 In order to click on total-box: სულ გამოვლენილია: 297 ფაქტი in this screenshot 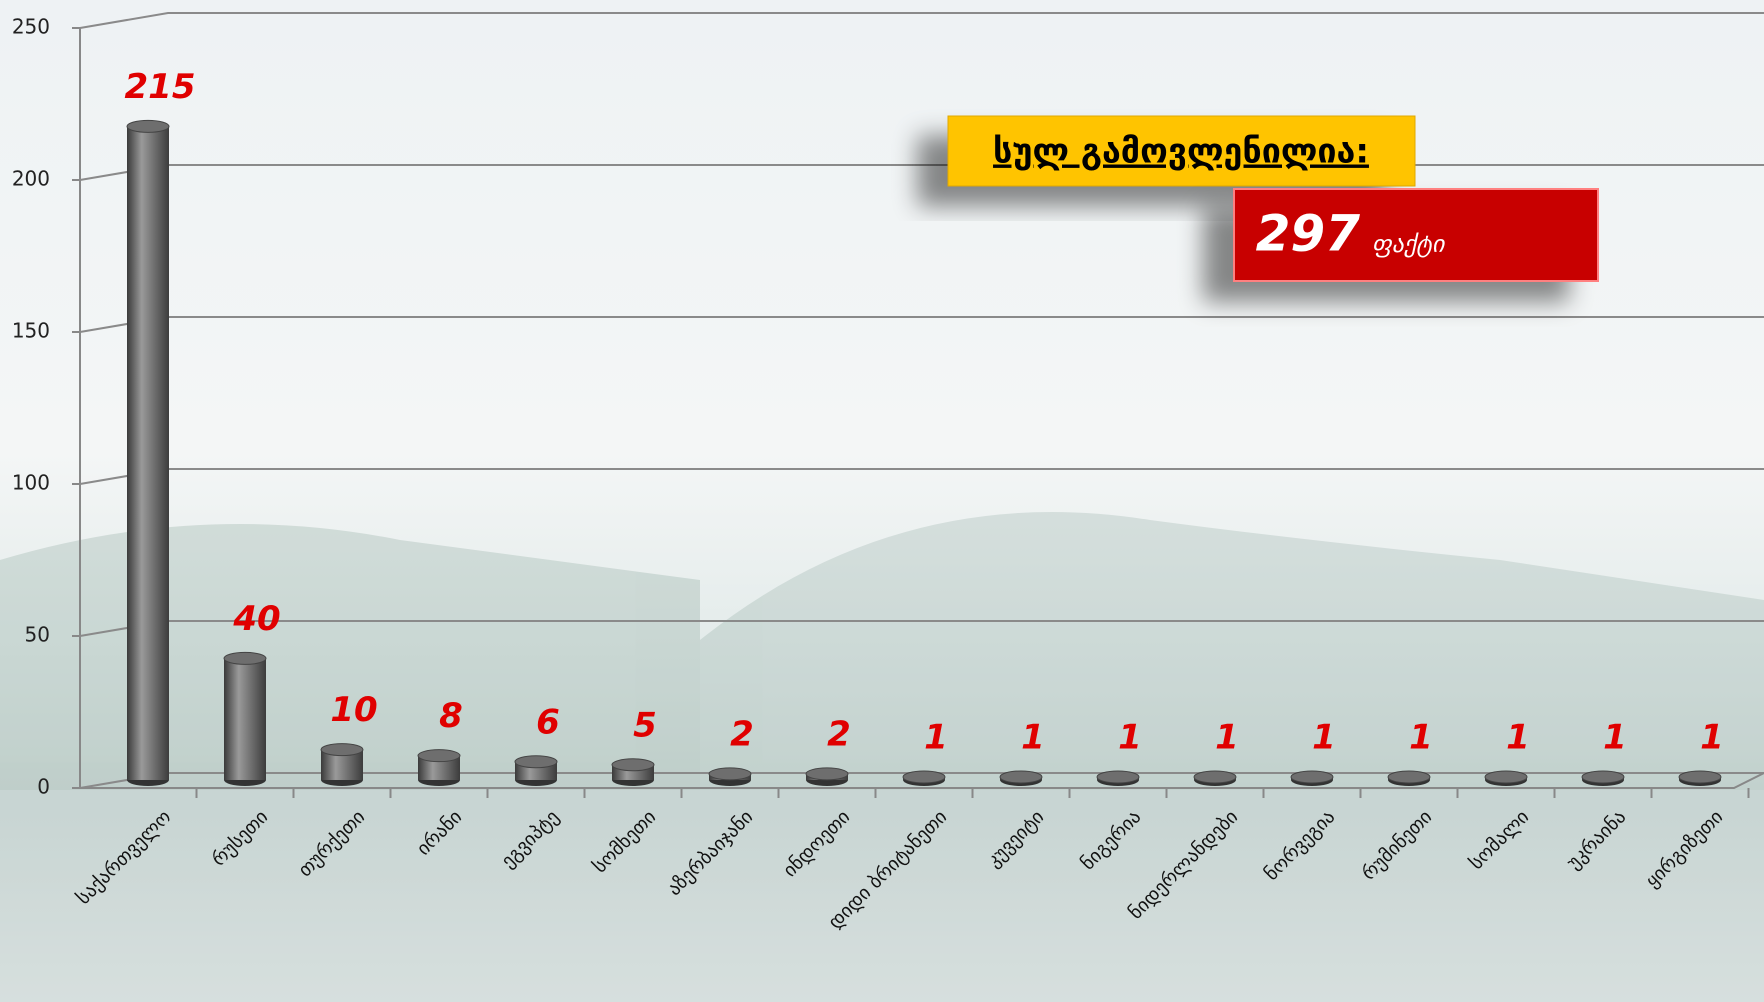, I will do `click(1273, 198)`.